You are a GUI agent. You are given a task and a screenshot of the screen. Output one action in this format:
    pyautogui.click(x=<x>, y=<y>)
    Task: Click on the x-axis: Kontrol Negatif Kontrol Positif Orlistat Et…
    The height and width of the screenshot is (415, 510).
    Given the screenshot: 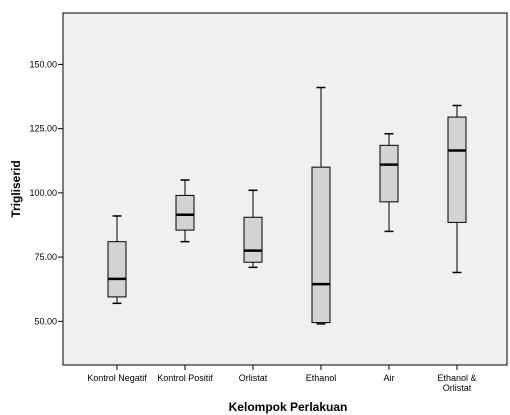 What is the action you would take?
    pyautogui.click(x=282, y=379)
    